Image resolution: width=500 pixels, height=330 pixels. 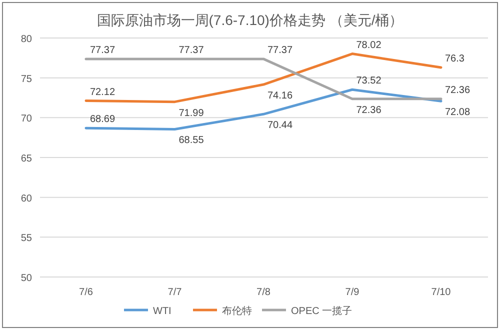 What do you see at coordinates (237, 311) in the screenshot?
I see `legend-label: 布伦特` at bounding box center [237, 311].